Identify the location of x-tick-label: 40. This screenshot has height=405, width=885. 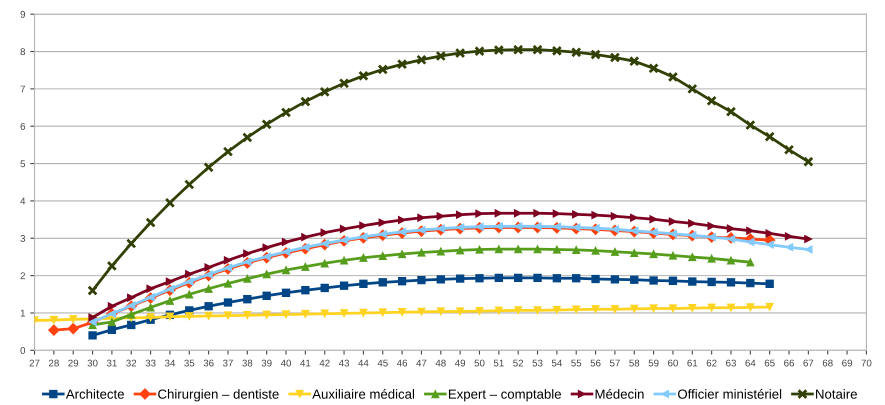
(286, 363).